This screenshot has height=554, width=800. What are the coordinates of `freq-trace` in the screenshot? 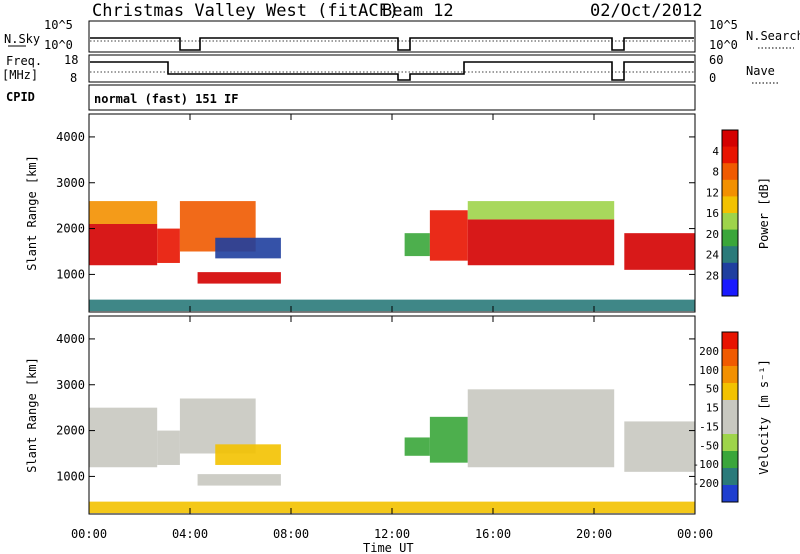 It's located at (392, 71).